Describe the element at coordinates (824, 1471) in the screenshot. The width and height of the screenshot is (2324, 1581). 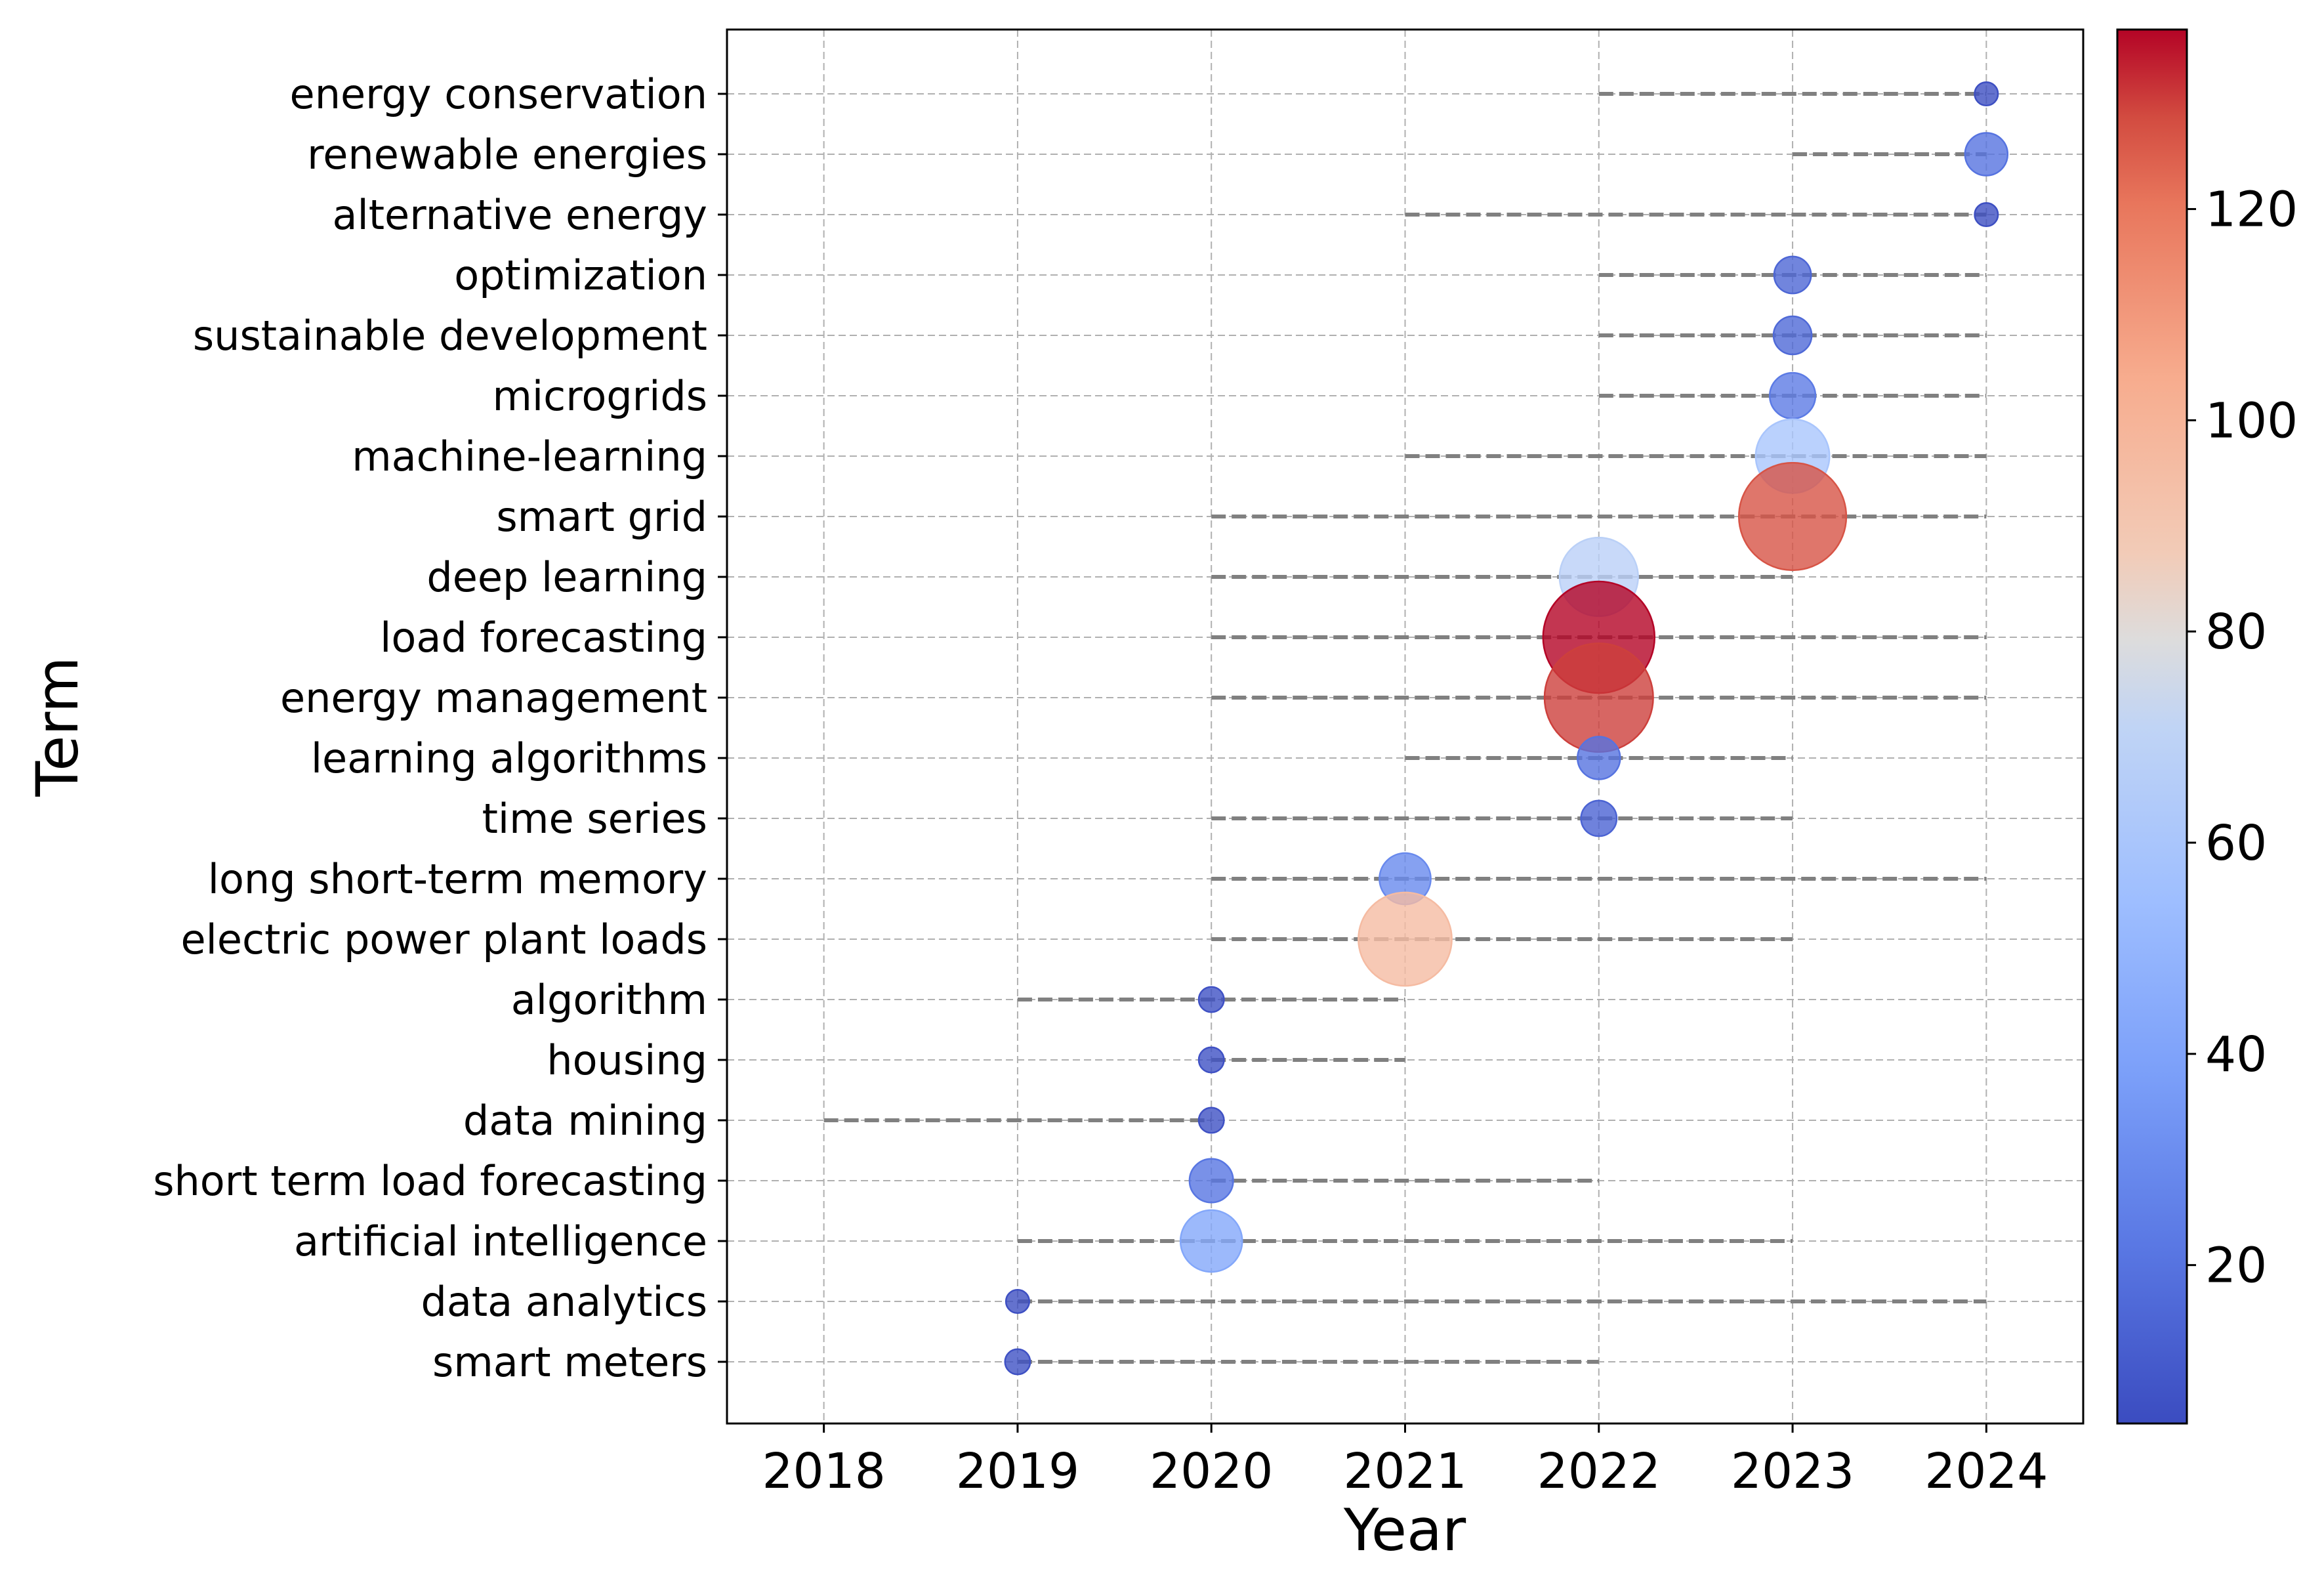
I see `x-tick-label: 2018` at that location.